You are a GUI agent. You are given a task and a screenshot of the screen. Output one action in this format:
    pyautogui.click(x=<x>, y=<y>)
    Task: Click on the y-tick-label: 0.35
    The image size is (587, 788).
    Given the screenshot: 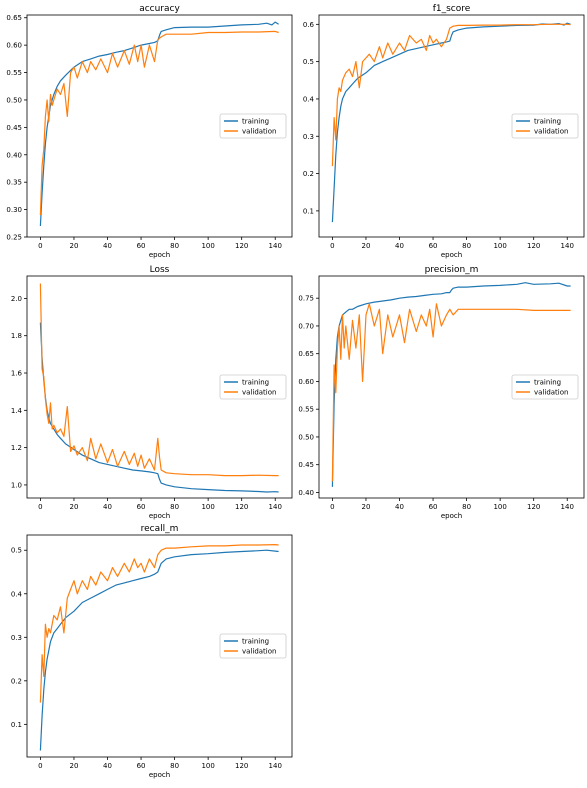 What is the action you would take?
    pyautogui.click(x=14, y=183)
    